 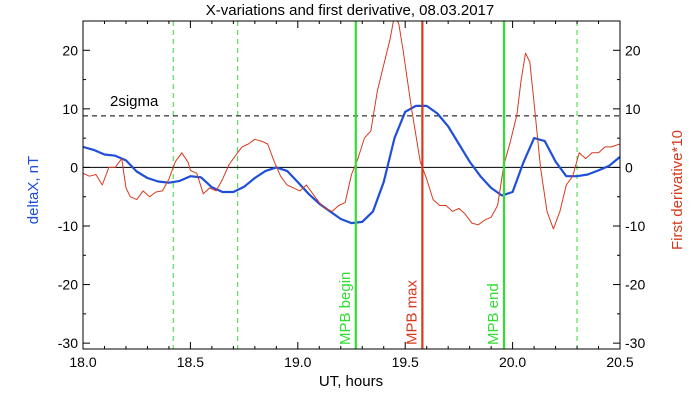 I want to click on x-axis-label: UT, hours, so click(x=351, y=381).